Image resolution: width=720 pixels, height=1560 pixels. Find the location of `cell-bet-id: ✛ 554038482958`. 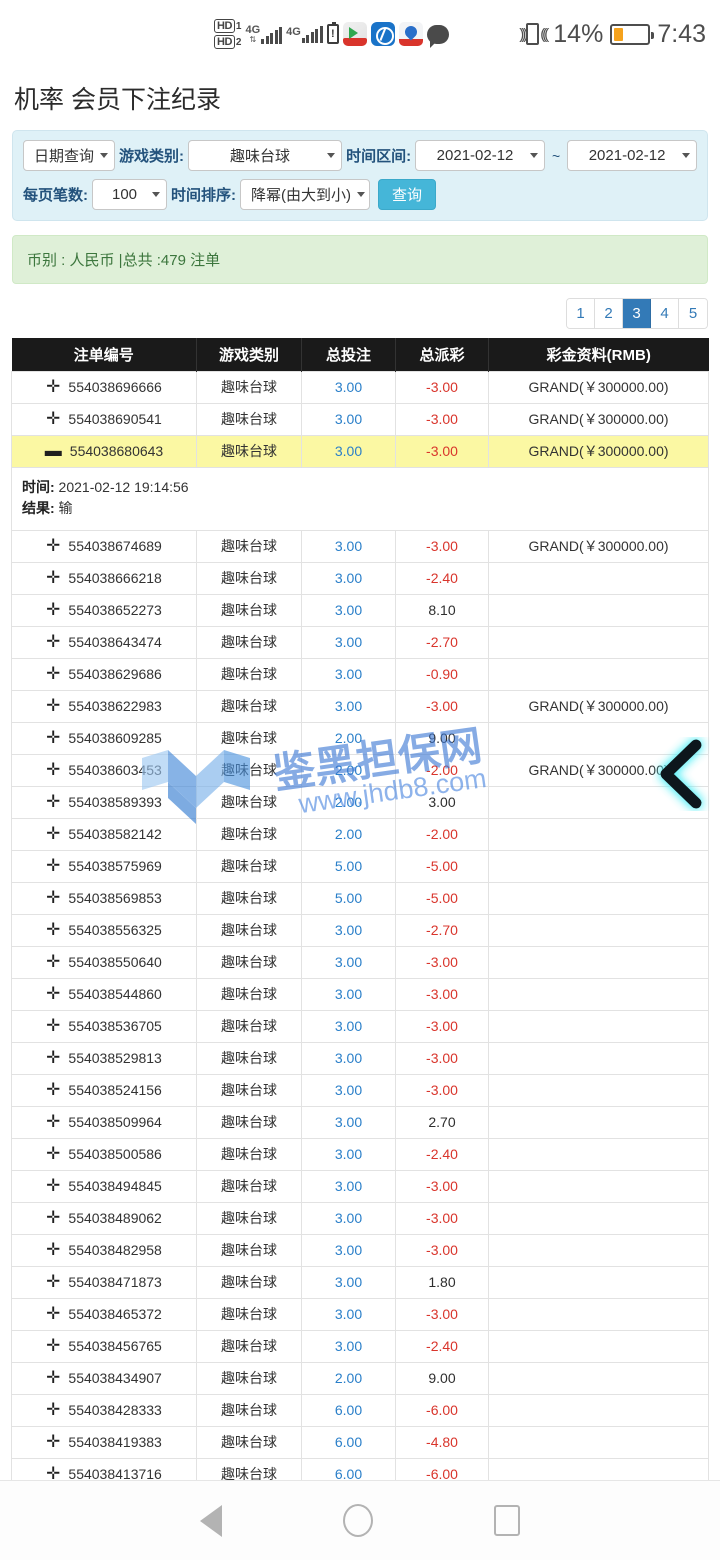

cell-bet-id: ✛ 554038482958 is located at coordinates (104, 1250).